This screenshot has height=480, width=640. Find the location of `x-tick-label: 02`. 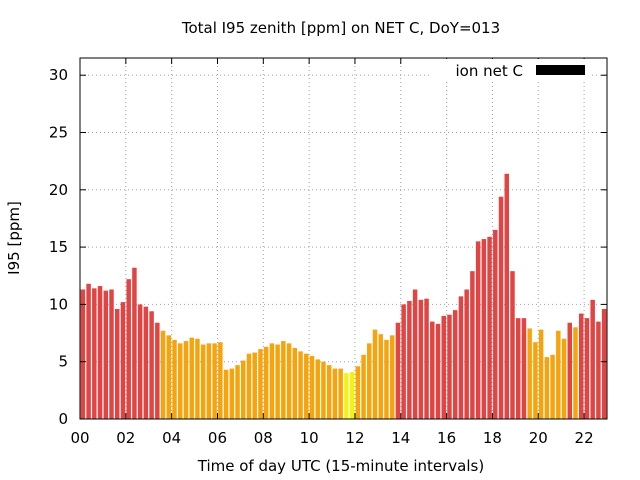

x-tick-label: 02 is located at coordinates (125, 438).